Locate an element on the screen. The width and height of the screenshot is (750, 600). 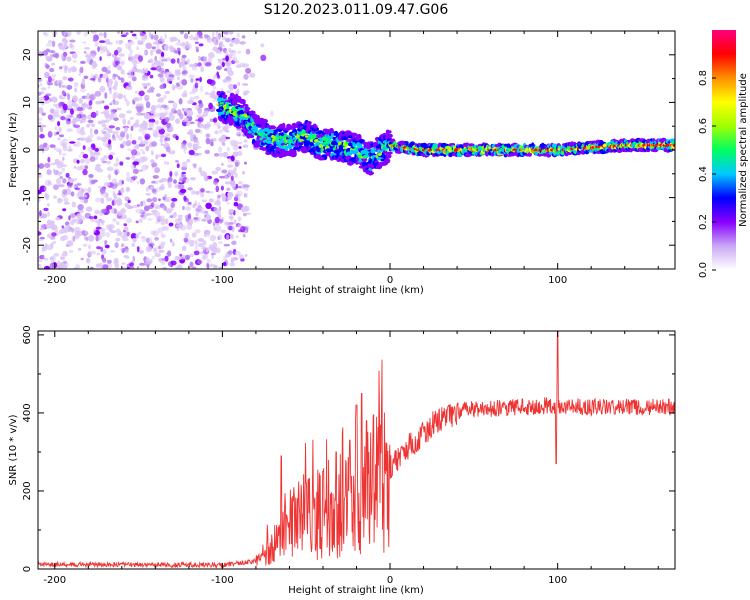
spectrogram-x-label: Height of straight line (km) is located at coordinates (356, 290).